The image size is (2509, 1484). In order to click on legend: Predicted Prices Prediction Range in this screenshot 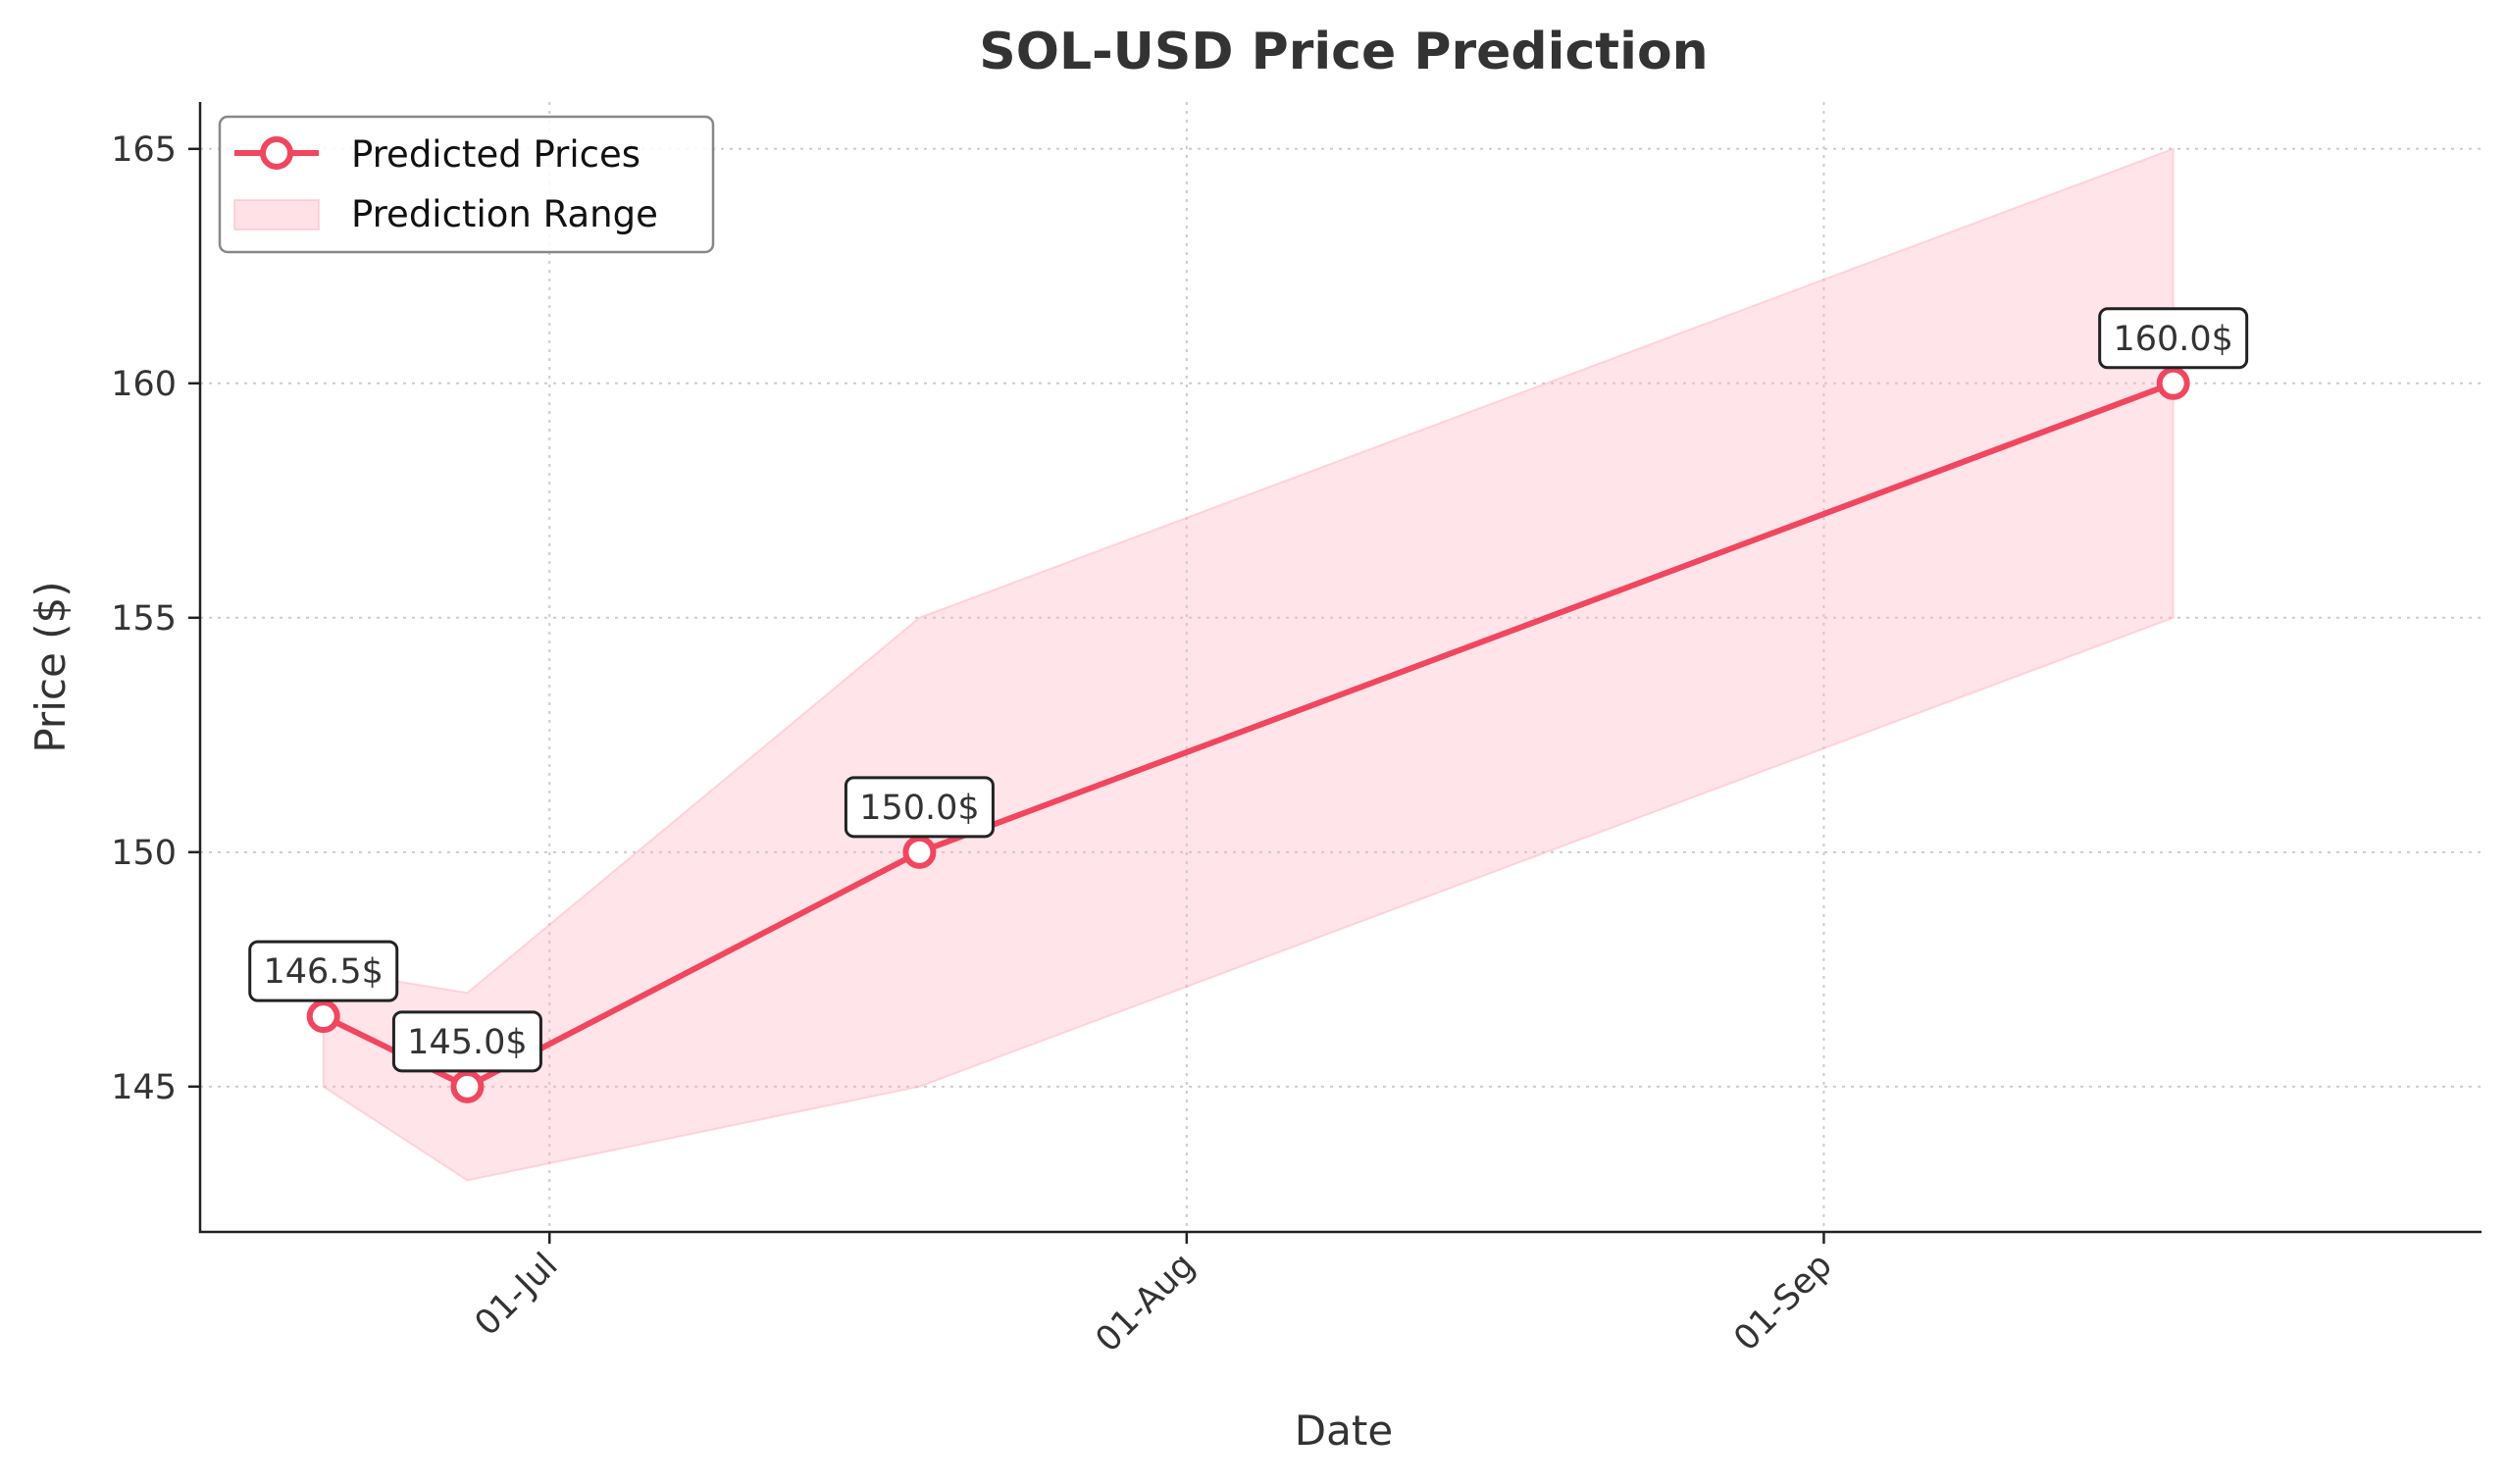, I will do `click(466, 184)`.